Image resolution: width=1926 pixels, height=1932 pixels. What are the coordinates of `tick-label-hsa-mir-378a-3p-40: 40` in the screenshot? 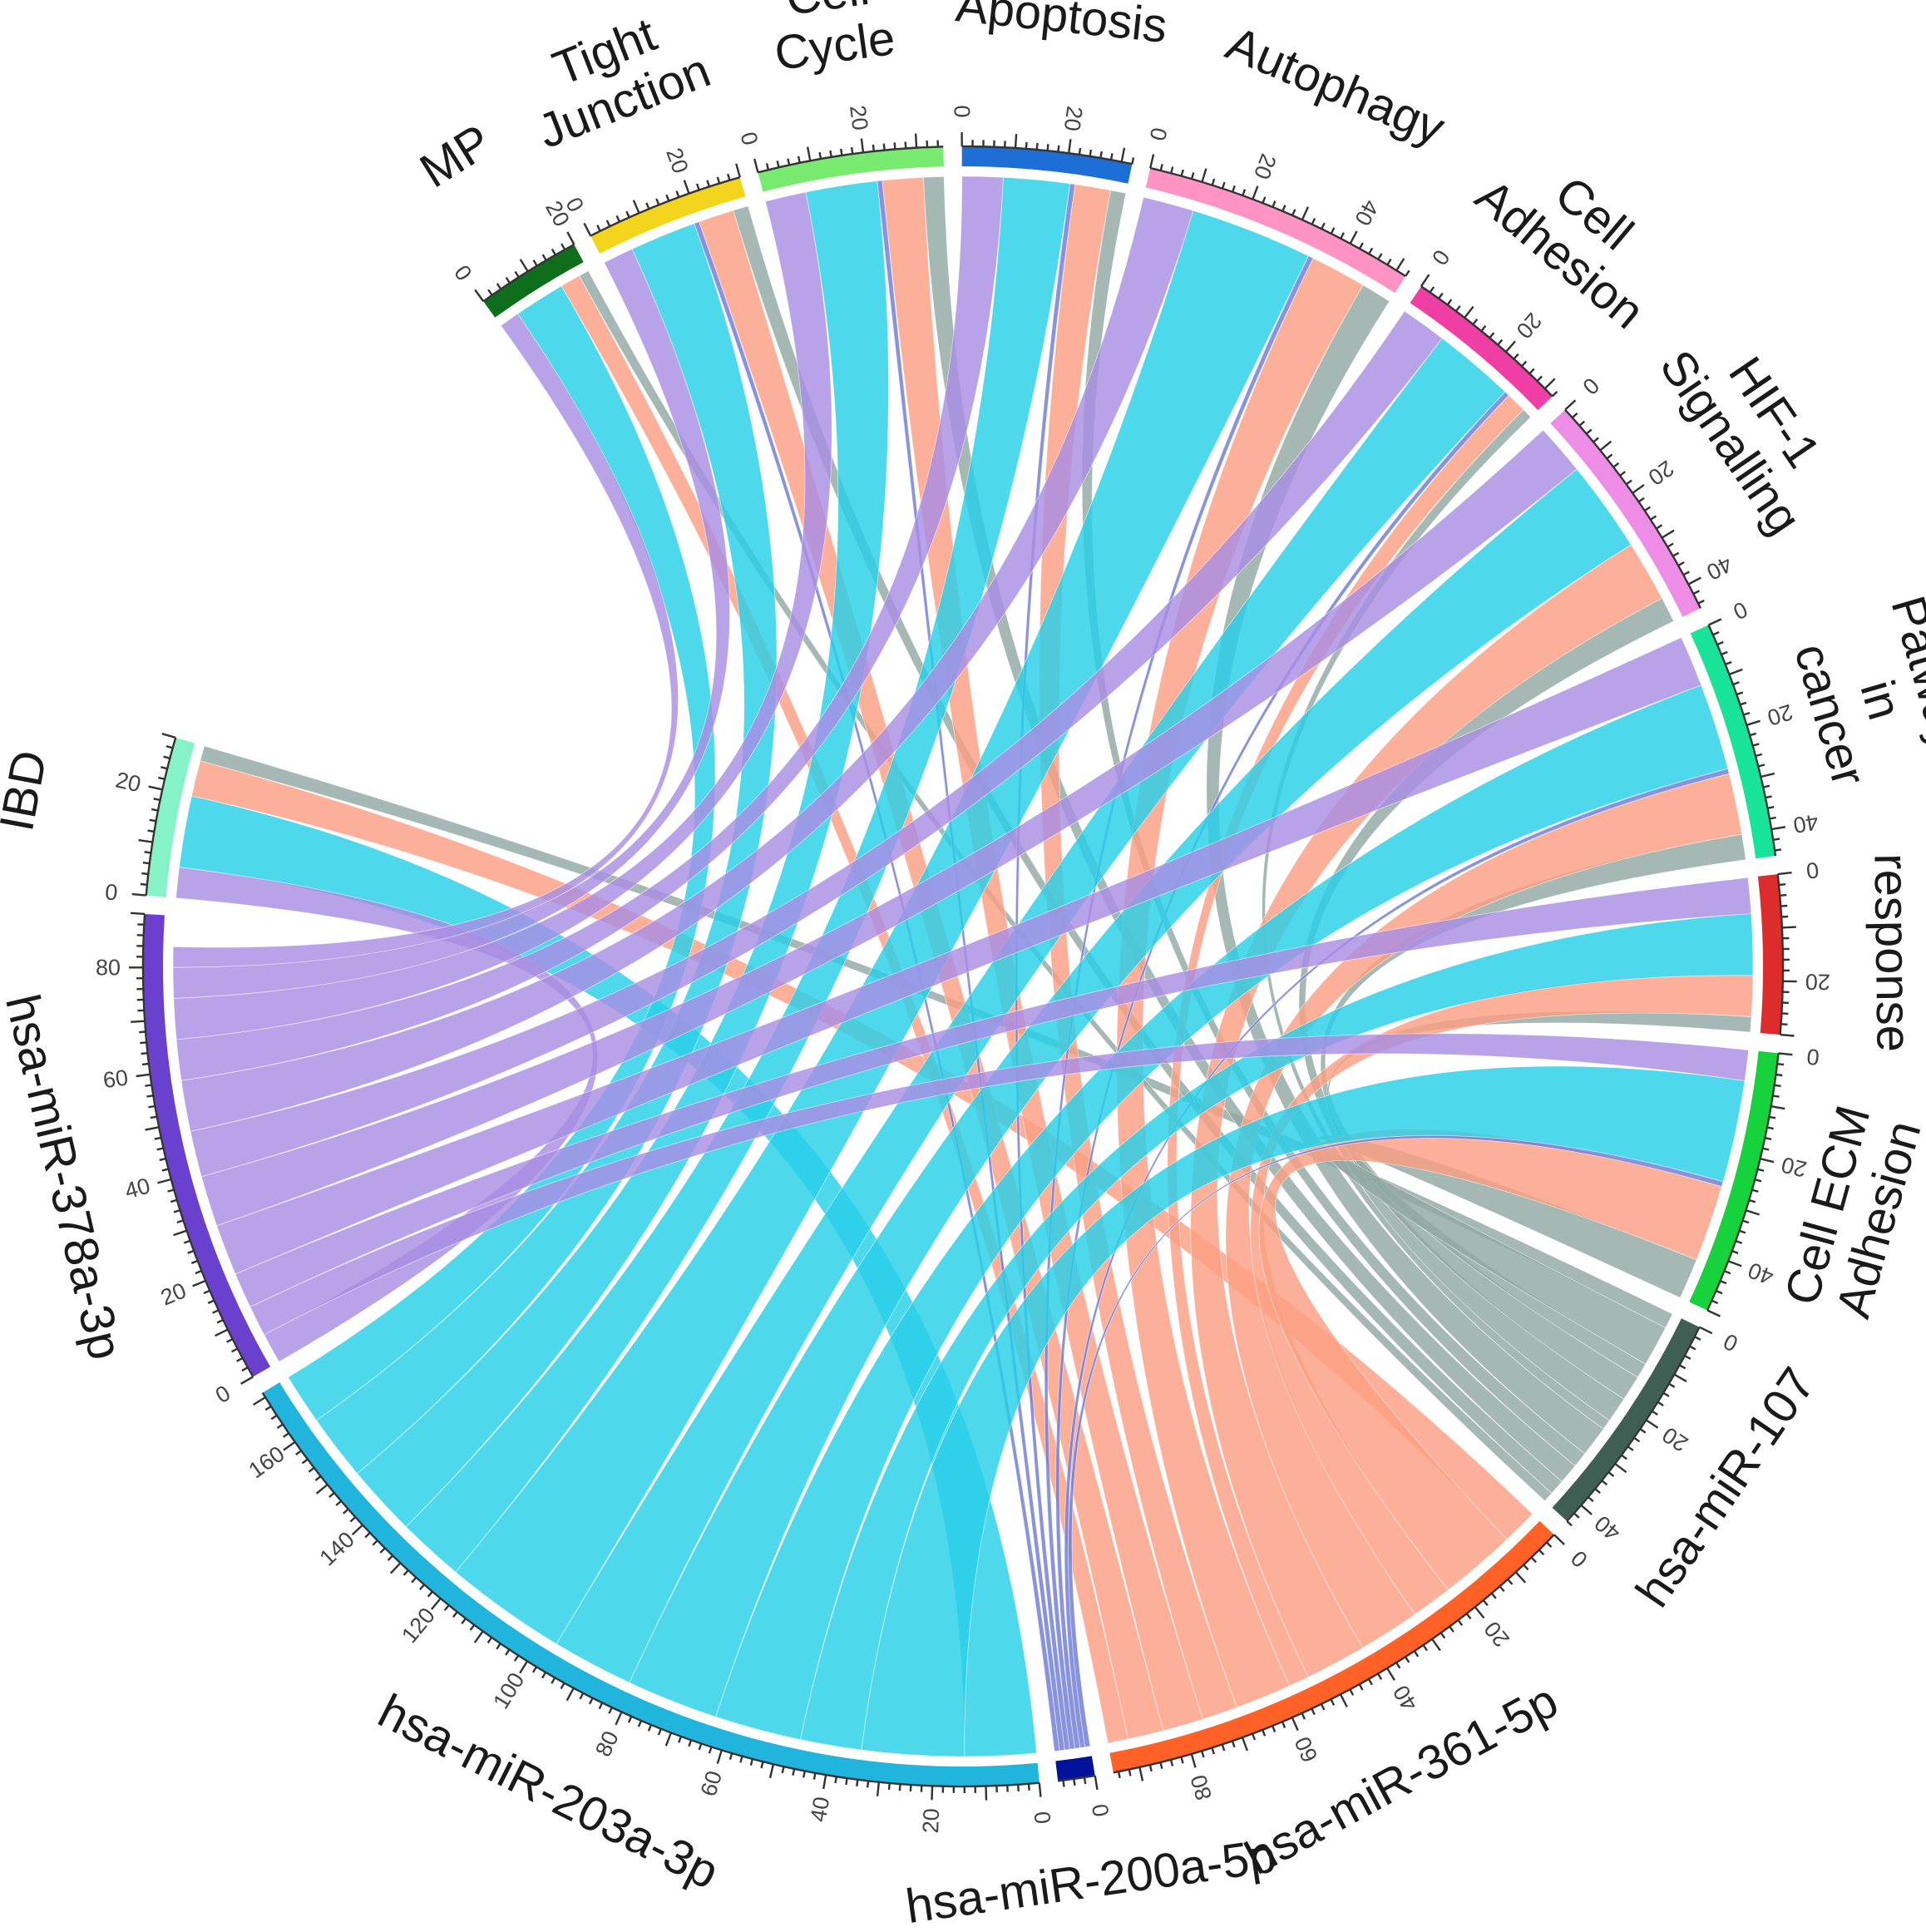 It's located at (137, 1189).